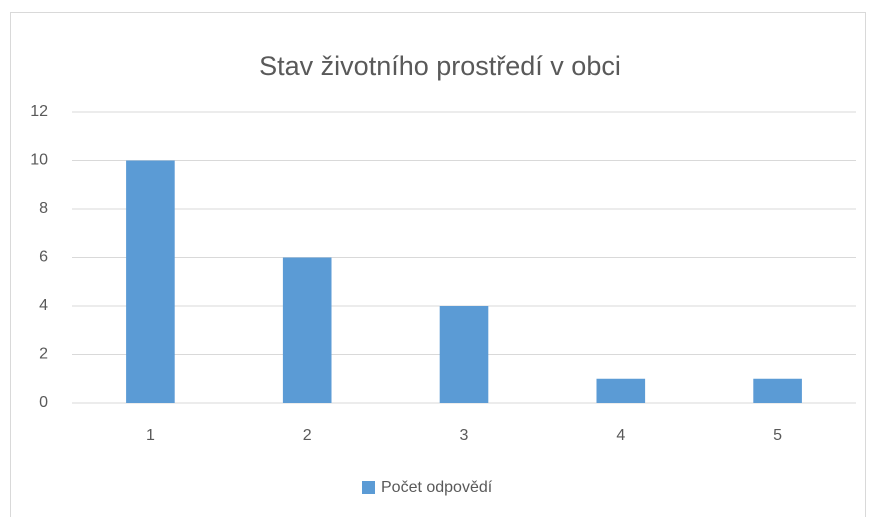 The image size is (874, 517). What do you see at coordinates (150, 435) in the screenshot?
I see `x-tick-label: 1` at bounding box center [150, 435].